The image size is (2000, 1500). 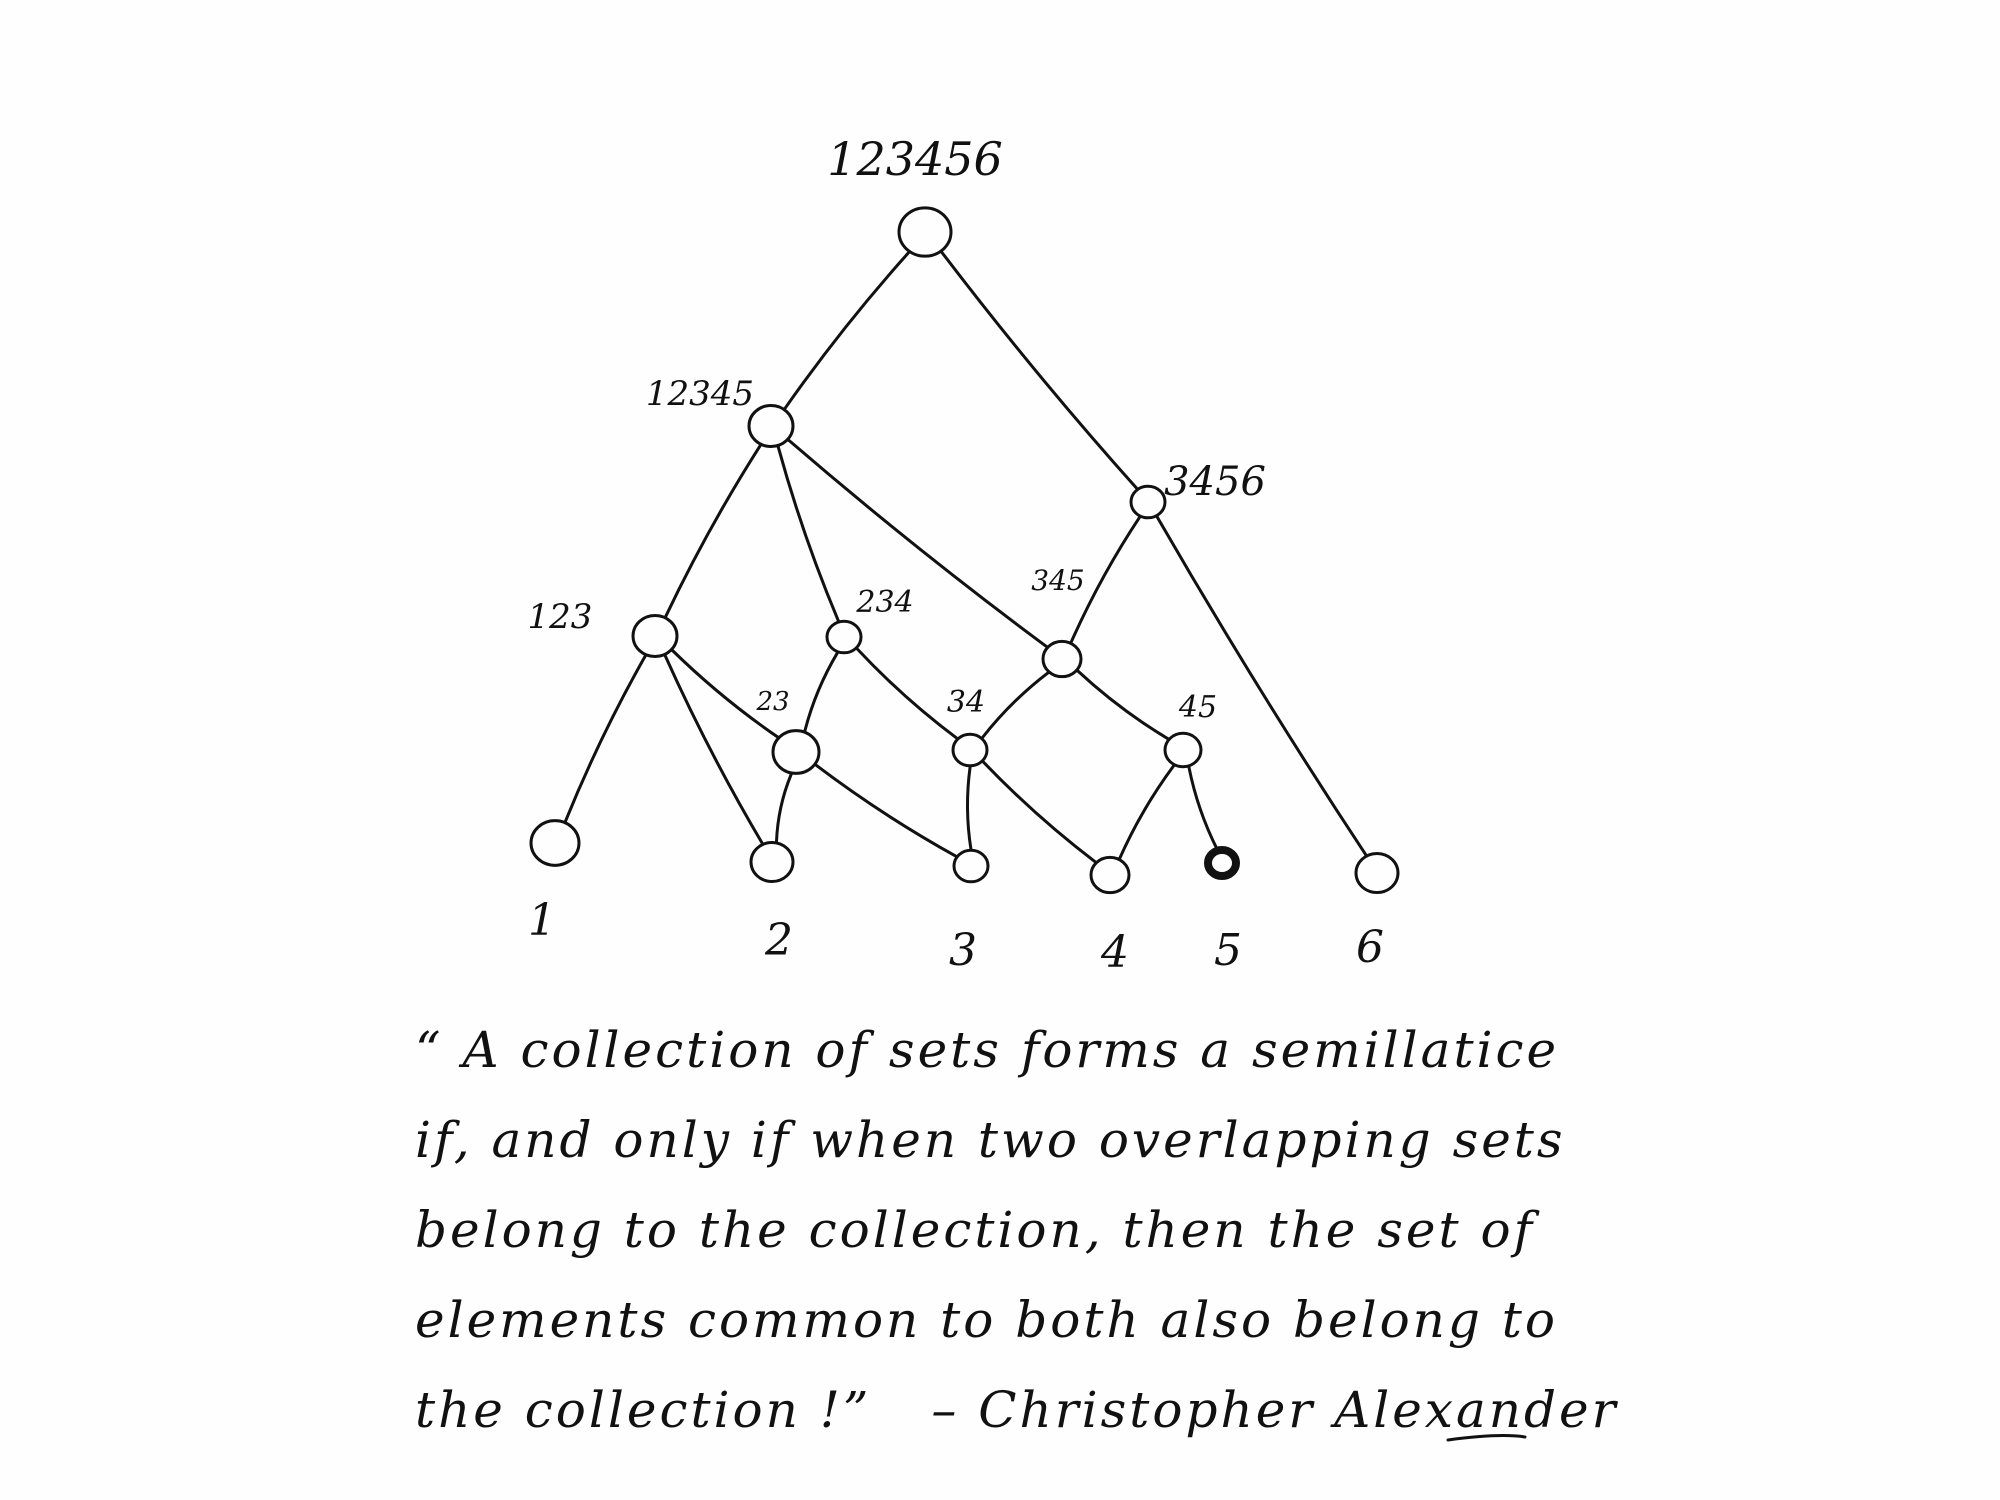 I want to click on edge-n23-n3, so click(x=886, y=811).